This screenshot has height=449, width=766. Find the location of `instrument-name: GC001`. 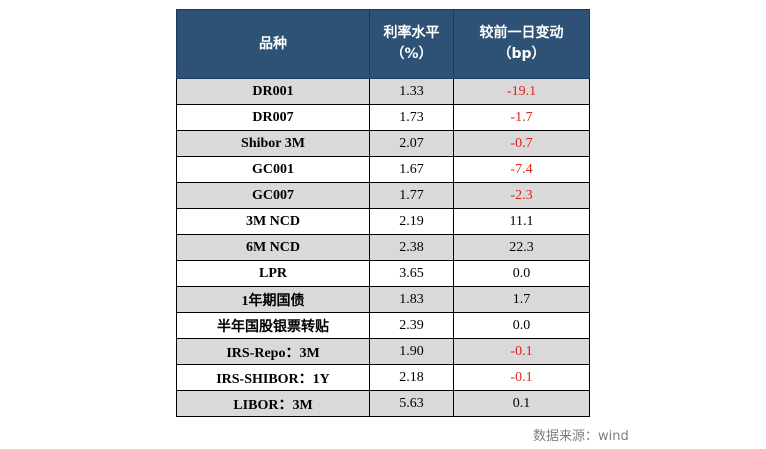

instrument-name: GC001 is located at coordinates (273, 169).